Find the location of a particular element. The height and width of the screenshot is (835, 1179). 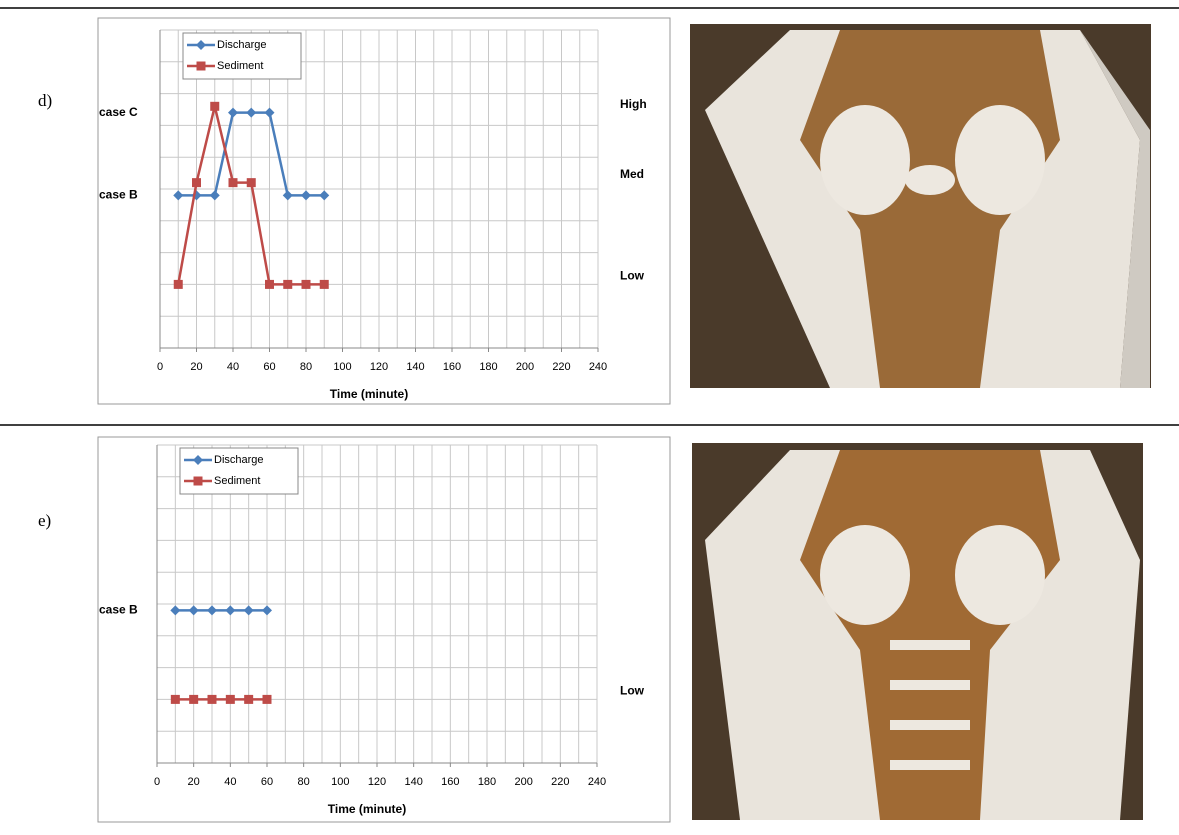

level-label: Med is located at coordinates (632, 174).